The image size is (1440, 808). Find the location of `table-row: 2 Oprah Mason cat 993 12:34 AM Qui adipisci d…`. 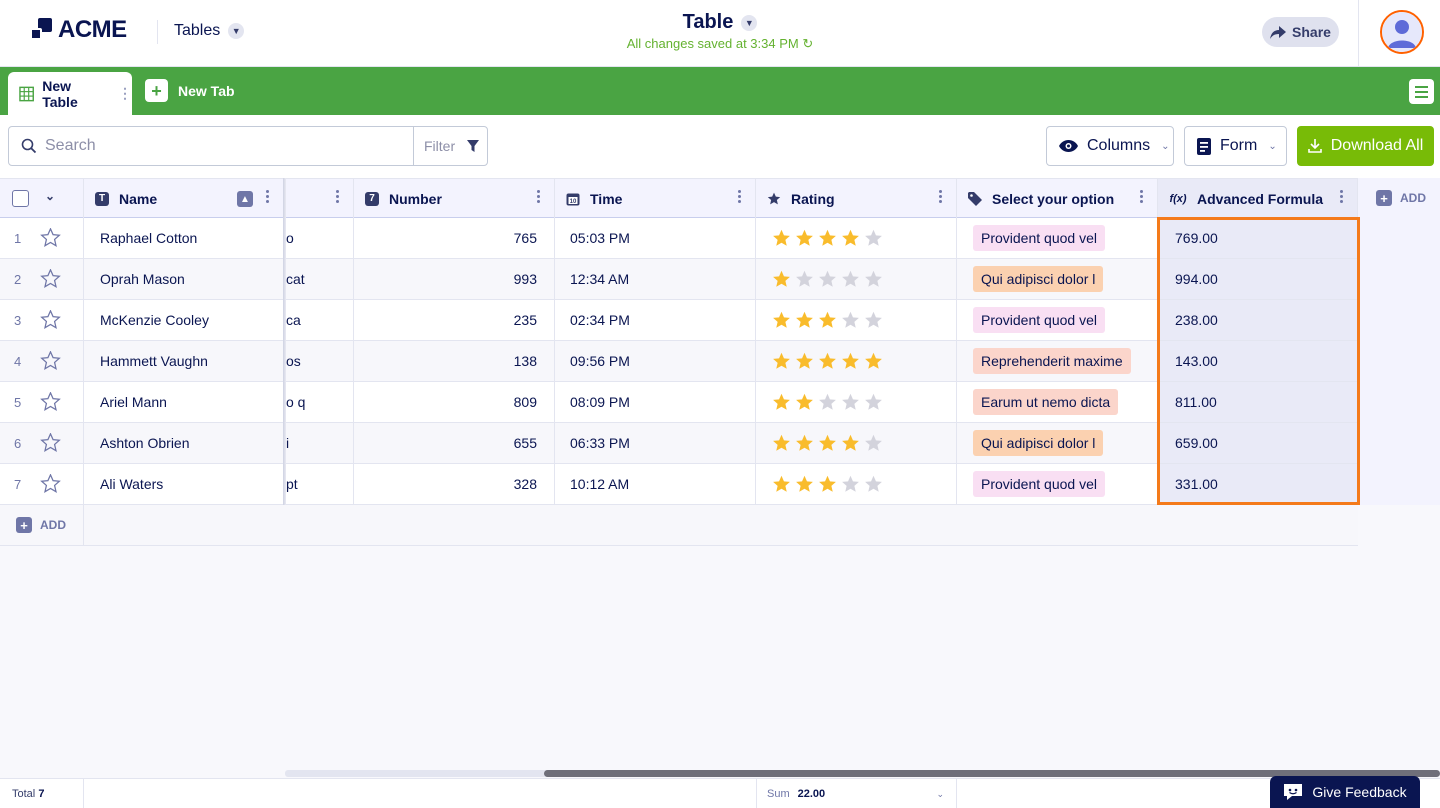

table-row: 2 Oprah Mason cat 993 12:34 AM Qui adipisci d… is located at coordinates (679, 279).